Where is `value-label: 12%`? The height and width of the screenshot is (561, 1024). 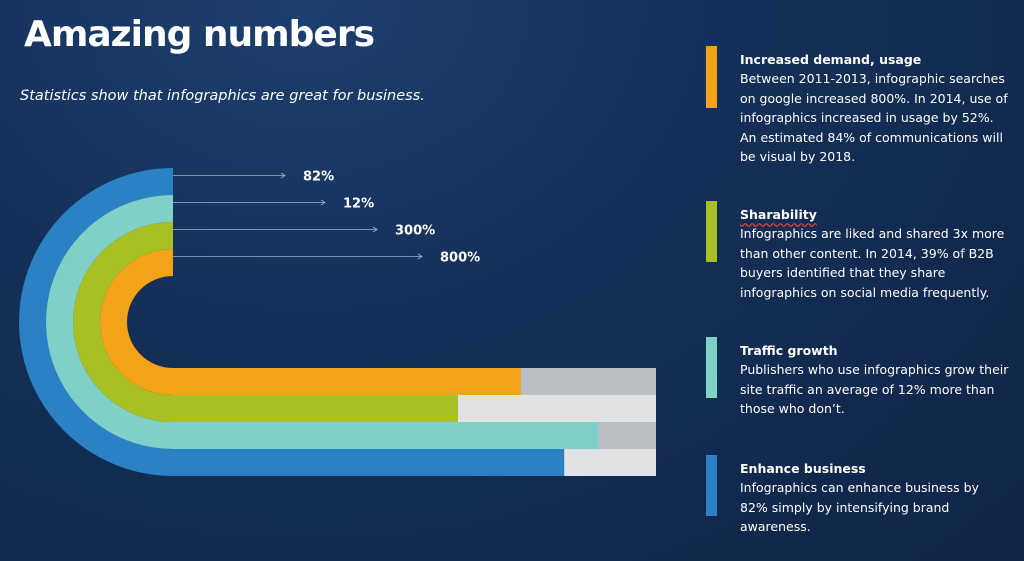
value-label: 12% is located at coordinates (358, 204).